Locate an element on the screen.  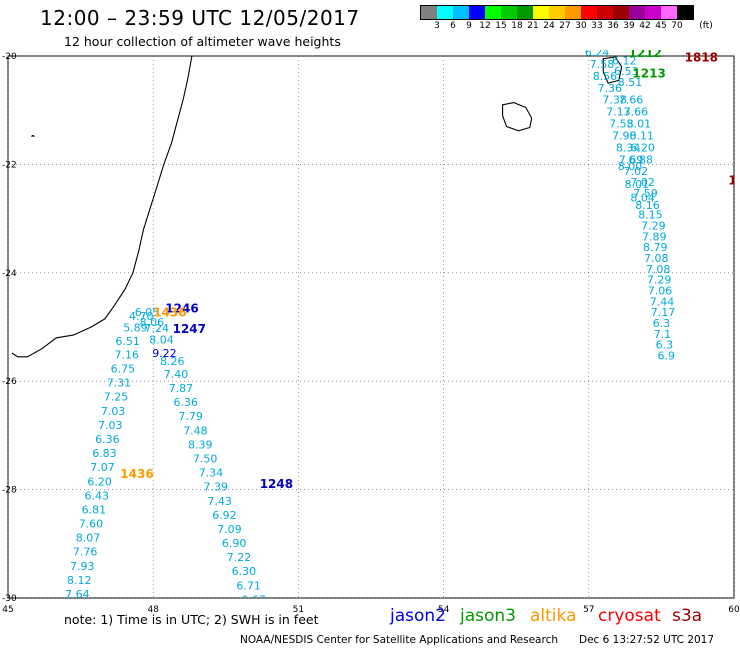
wave-height-value: 6.88 is located at coordinates (641, 159).